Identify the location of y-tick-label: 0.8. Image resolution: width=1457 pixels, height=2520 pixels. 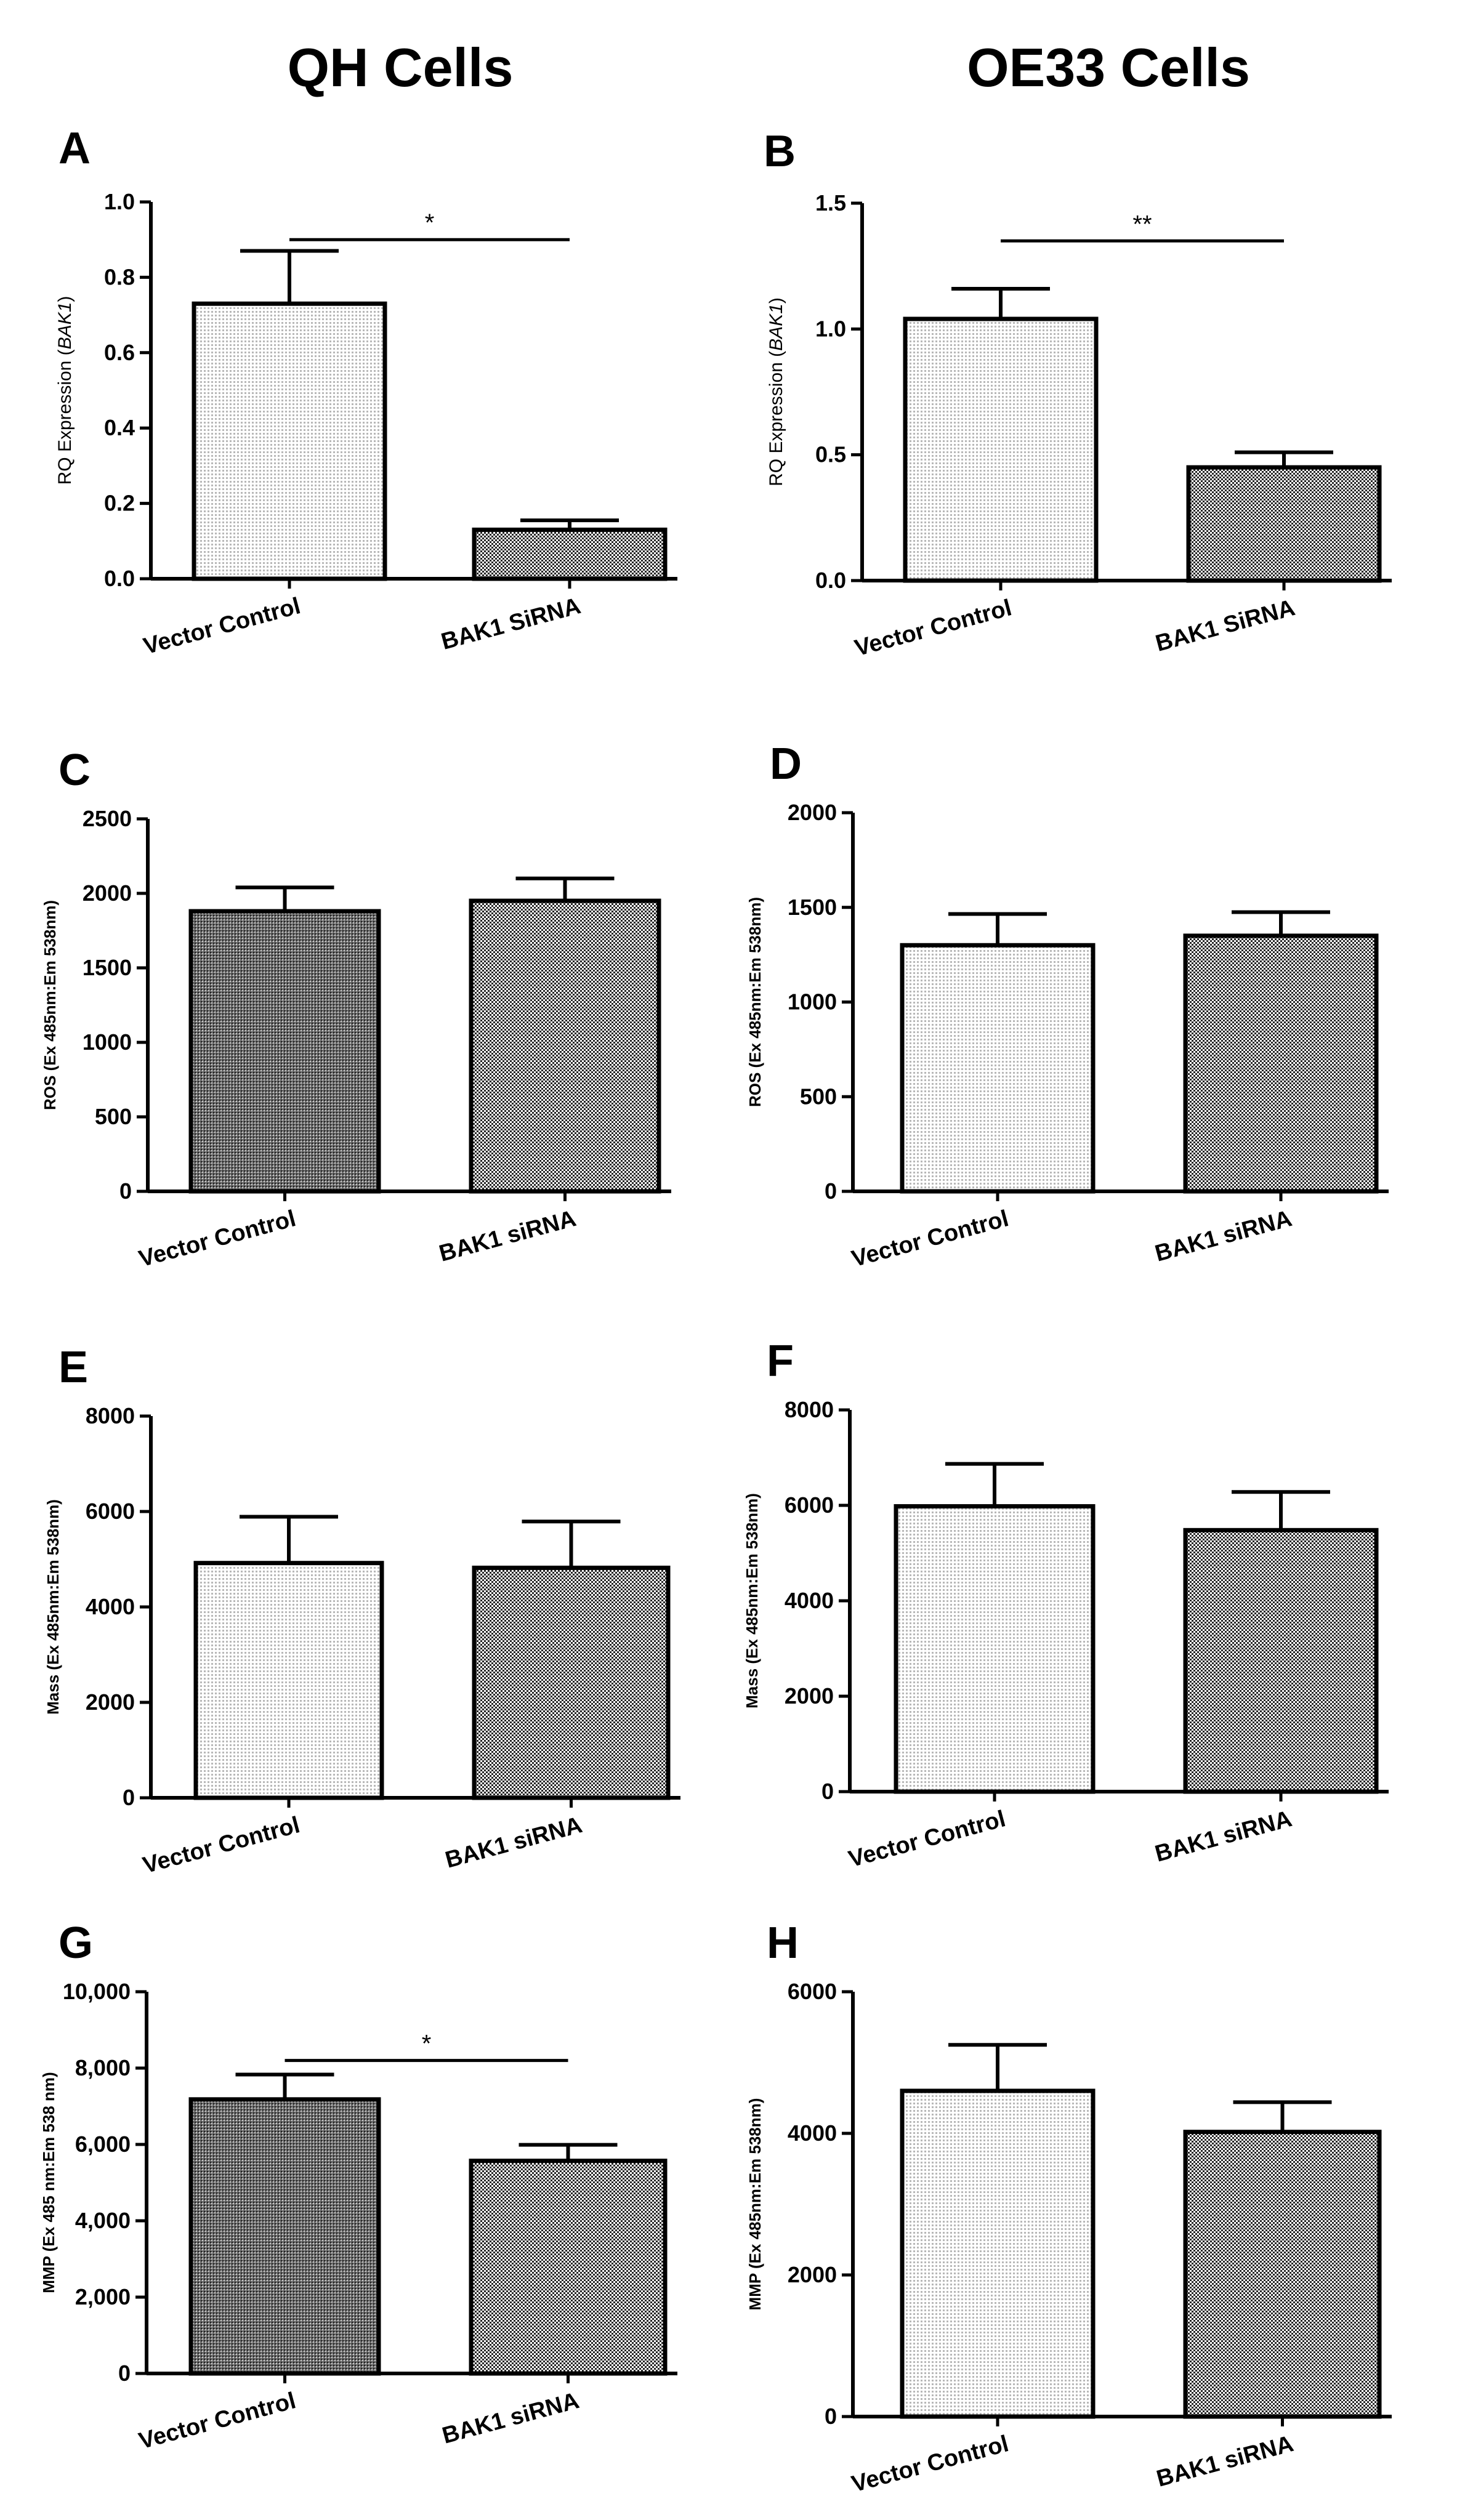
(119, 276).